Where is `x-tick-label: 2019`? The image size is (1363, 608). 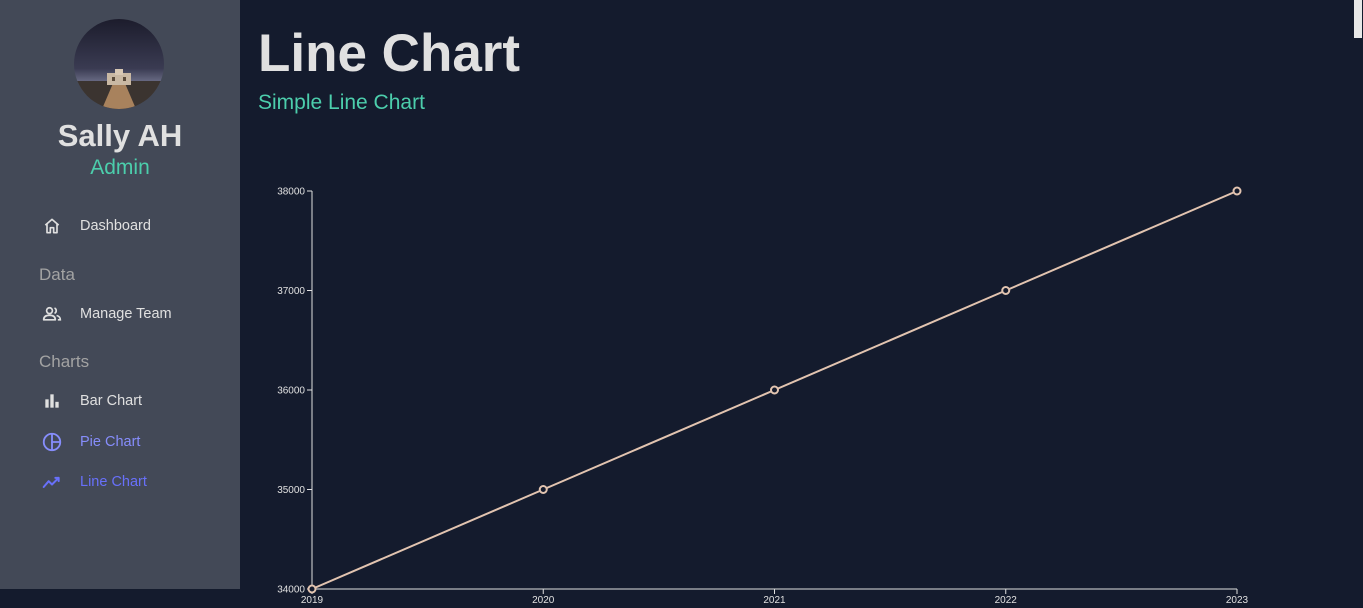 x-tick-label: 2019 is located at coordinates (312, 600).